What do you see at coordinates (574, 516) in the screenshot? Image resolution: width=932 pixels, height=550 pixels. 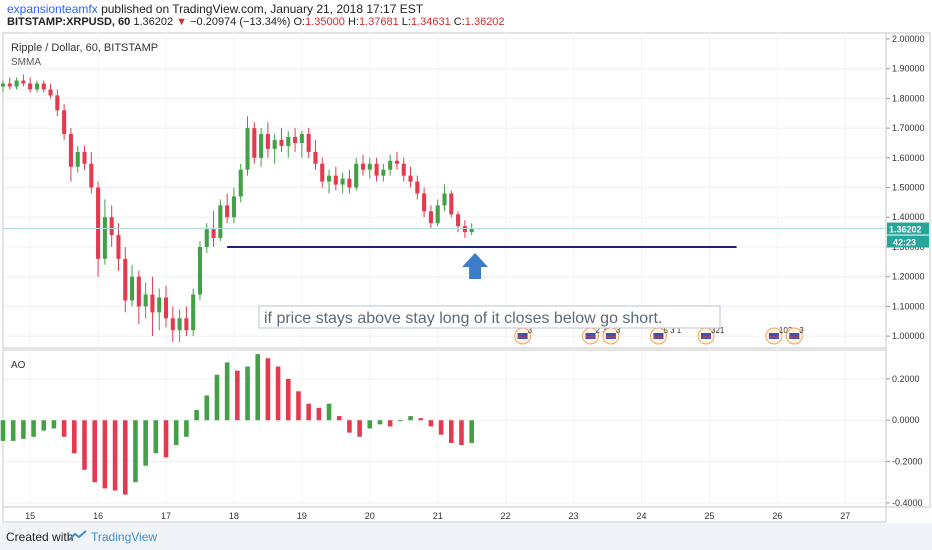 I see `time-tick-label: 23` at bounding box center [574, 516].